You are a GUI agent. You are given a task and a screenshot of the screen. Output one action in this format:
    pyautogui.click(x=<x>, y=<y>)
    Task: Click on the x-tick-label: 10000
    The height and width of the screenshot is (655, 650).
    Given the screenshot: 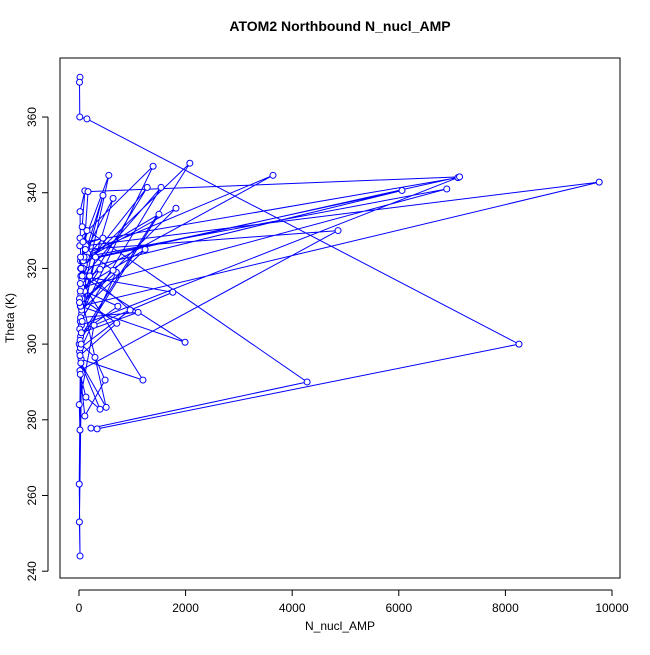 What is the action you would take?
    pyautogui.click(x=612, y=608)
    